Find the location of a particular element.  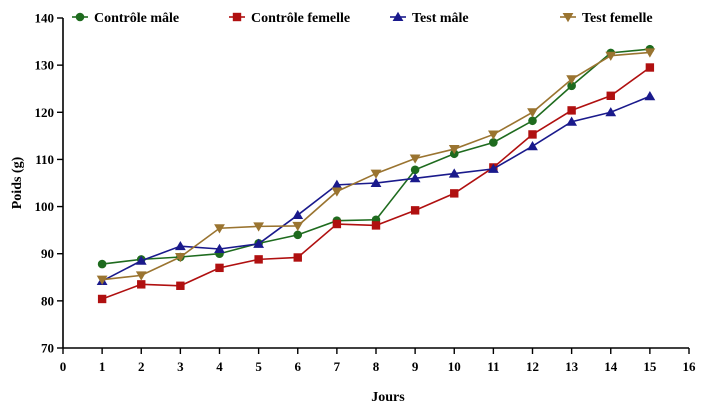

x-tick-label: 10 is located at coordinates (454, 366).